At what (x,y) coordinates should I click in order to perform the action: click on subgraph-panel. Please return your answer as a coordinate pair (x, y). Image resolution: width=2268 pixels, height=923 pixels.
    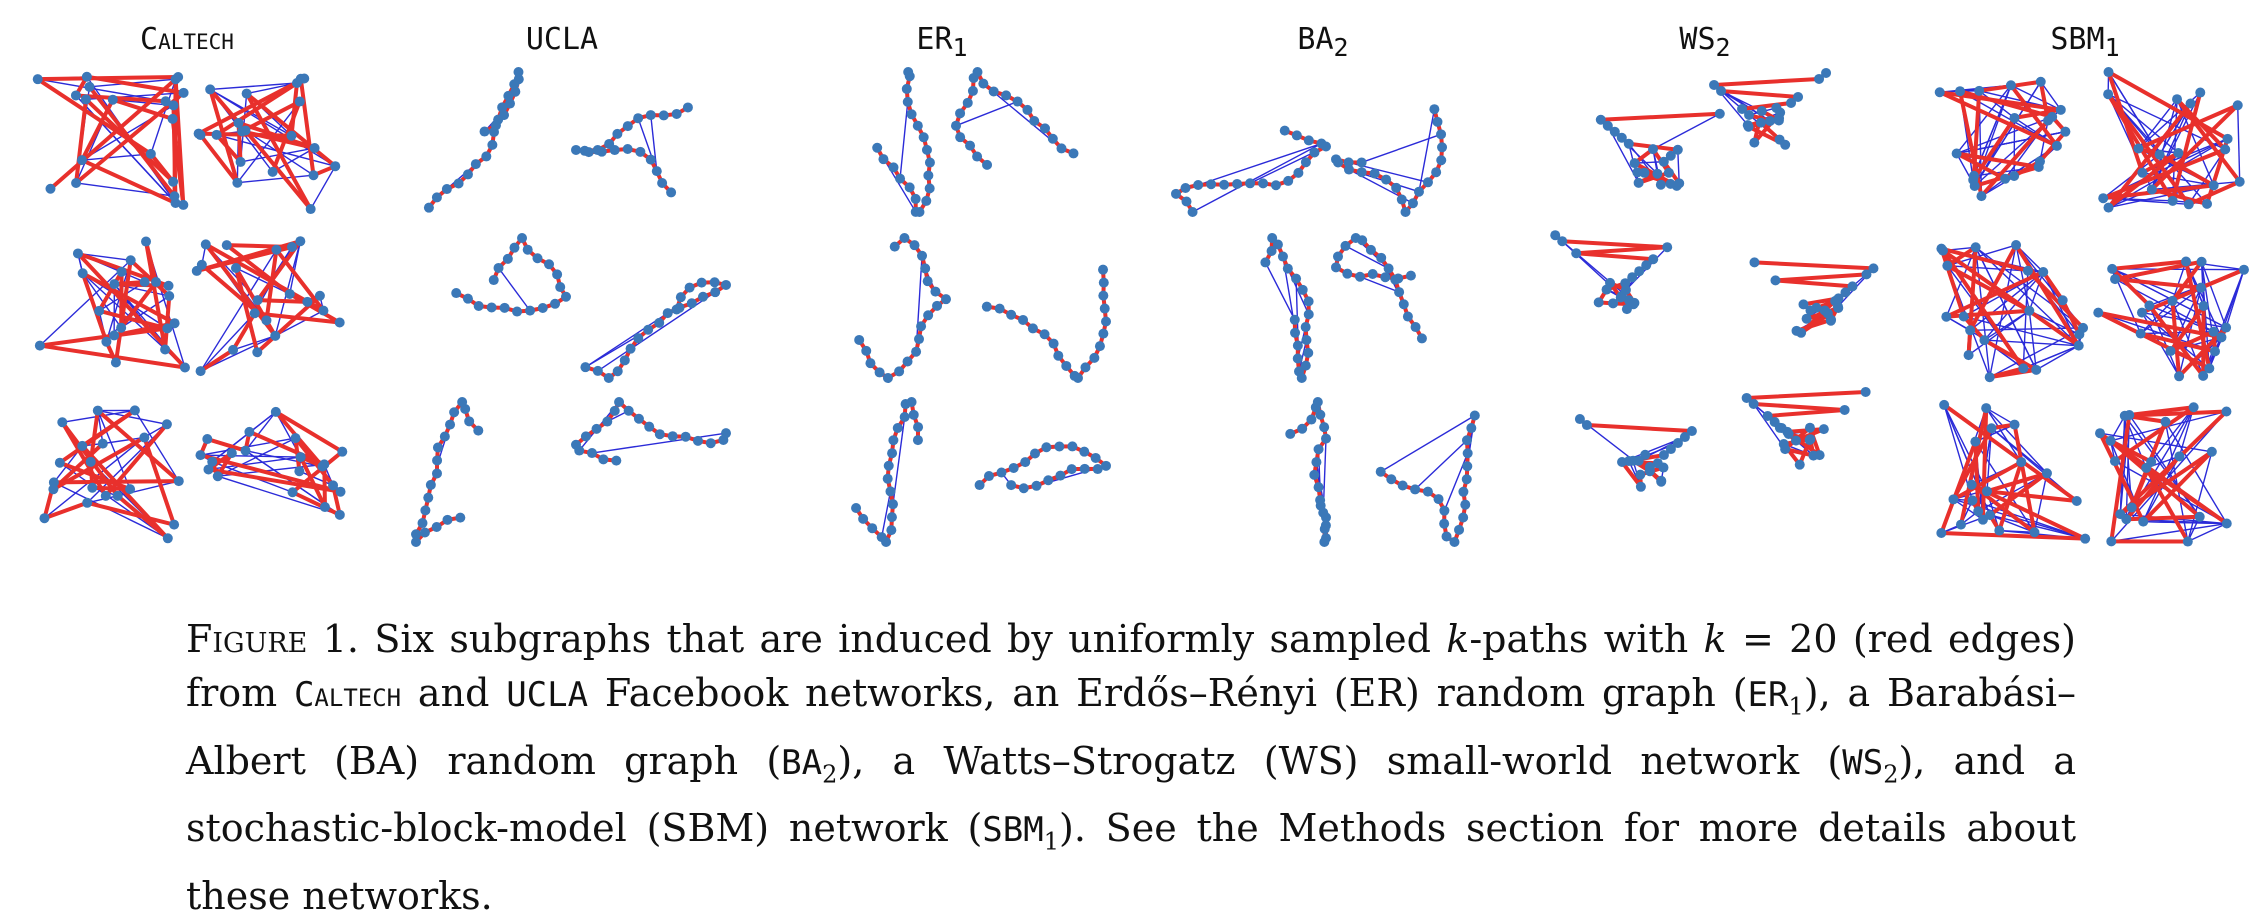
    Looking at the image, I should click on (1660, 150).